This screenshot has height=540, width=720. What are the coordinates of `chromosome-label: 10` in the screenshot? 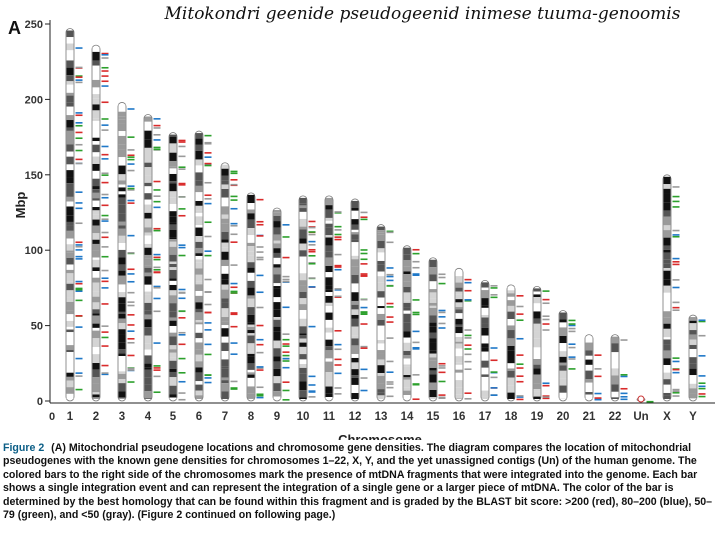 It's located at (303, 417).